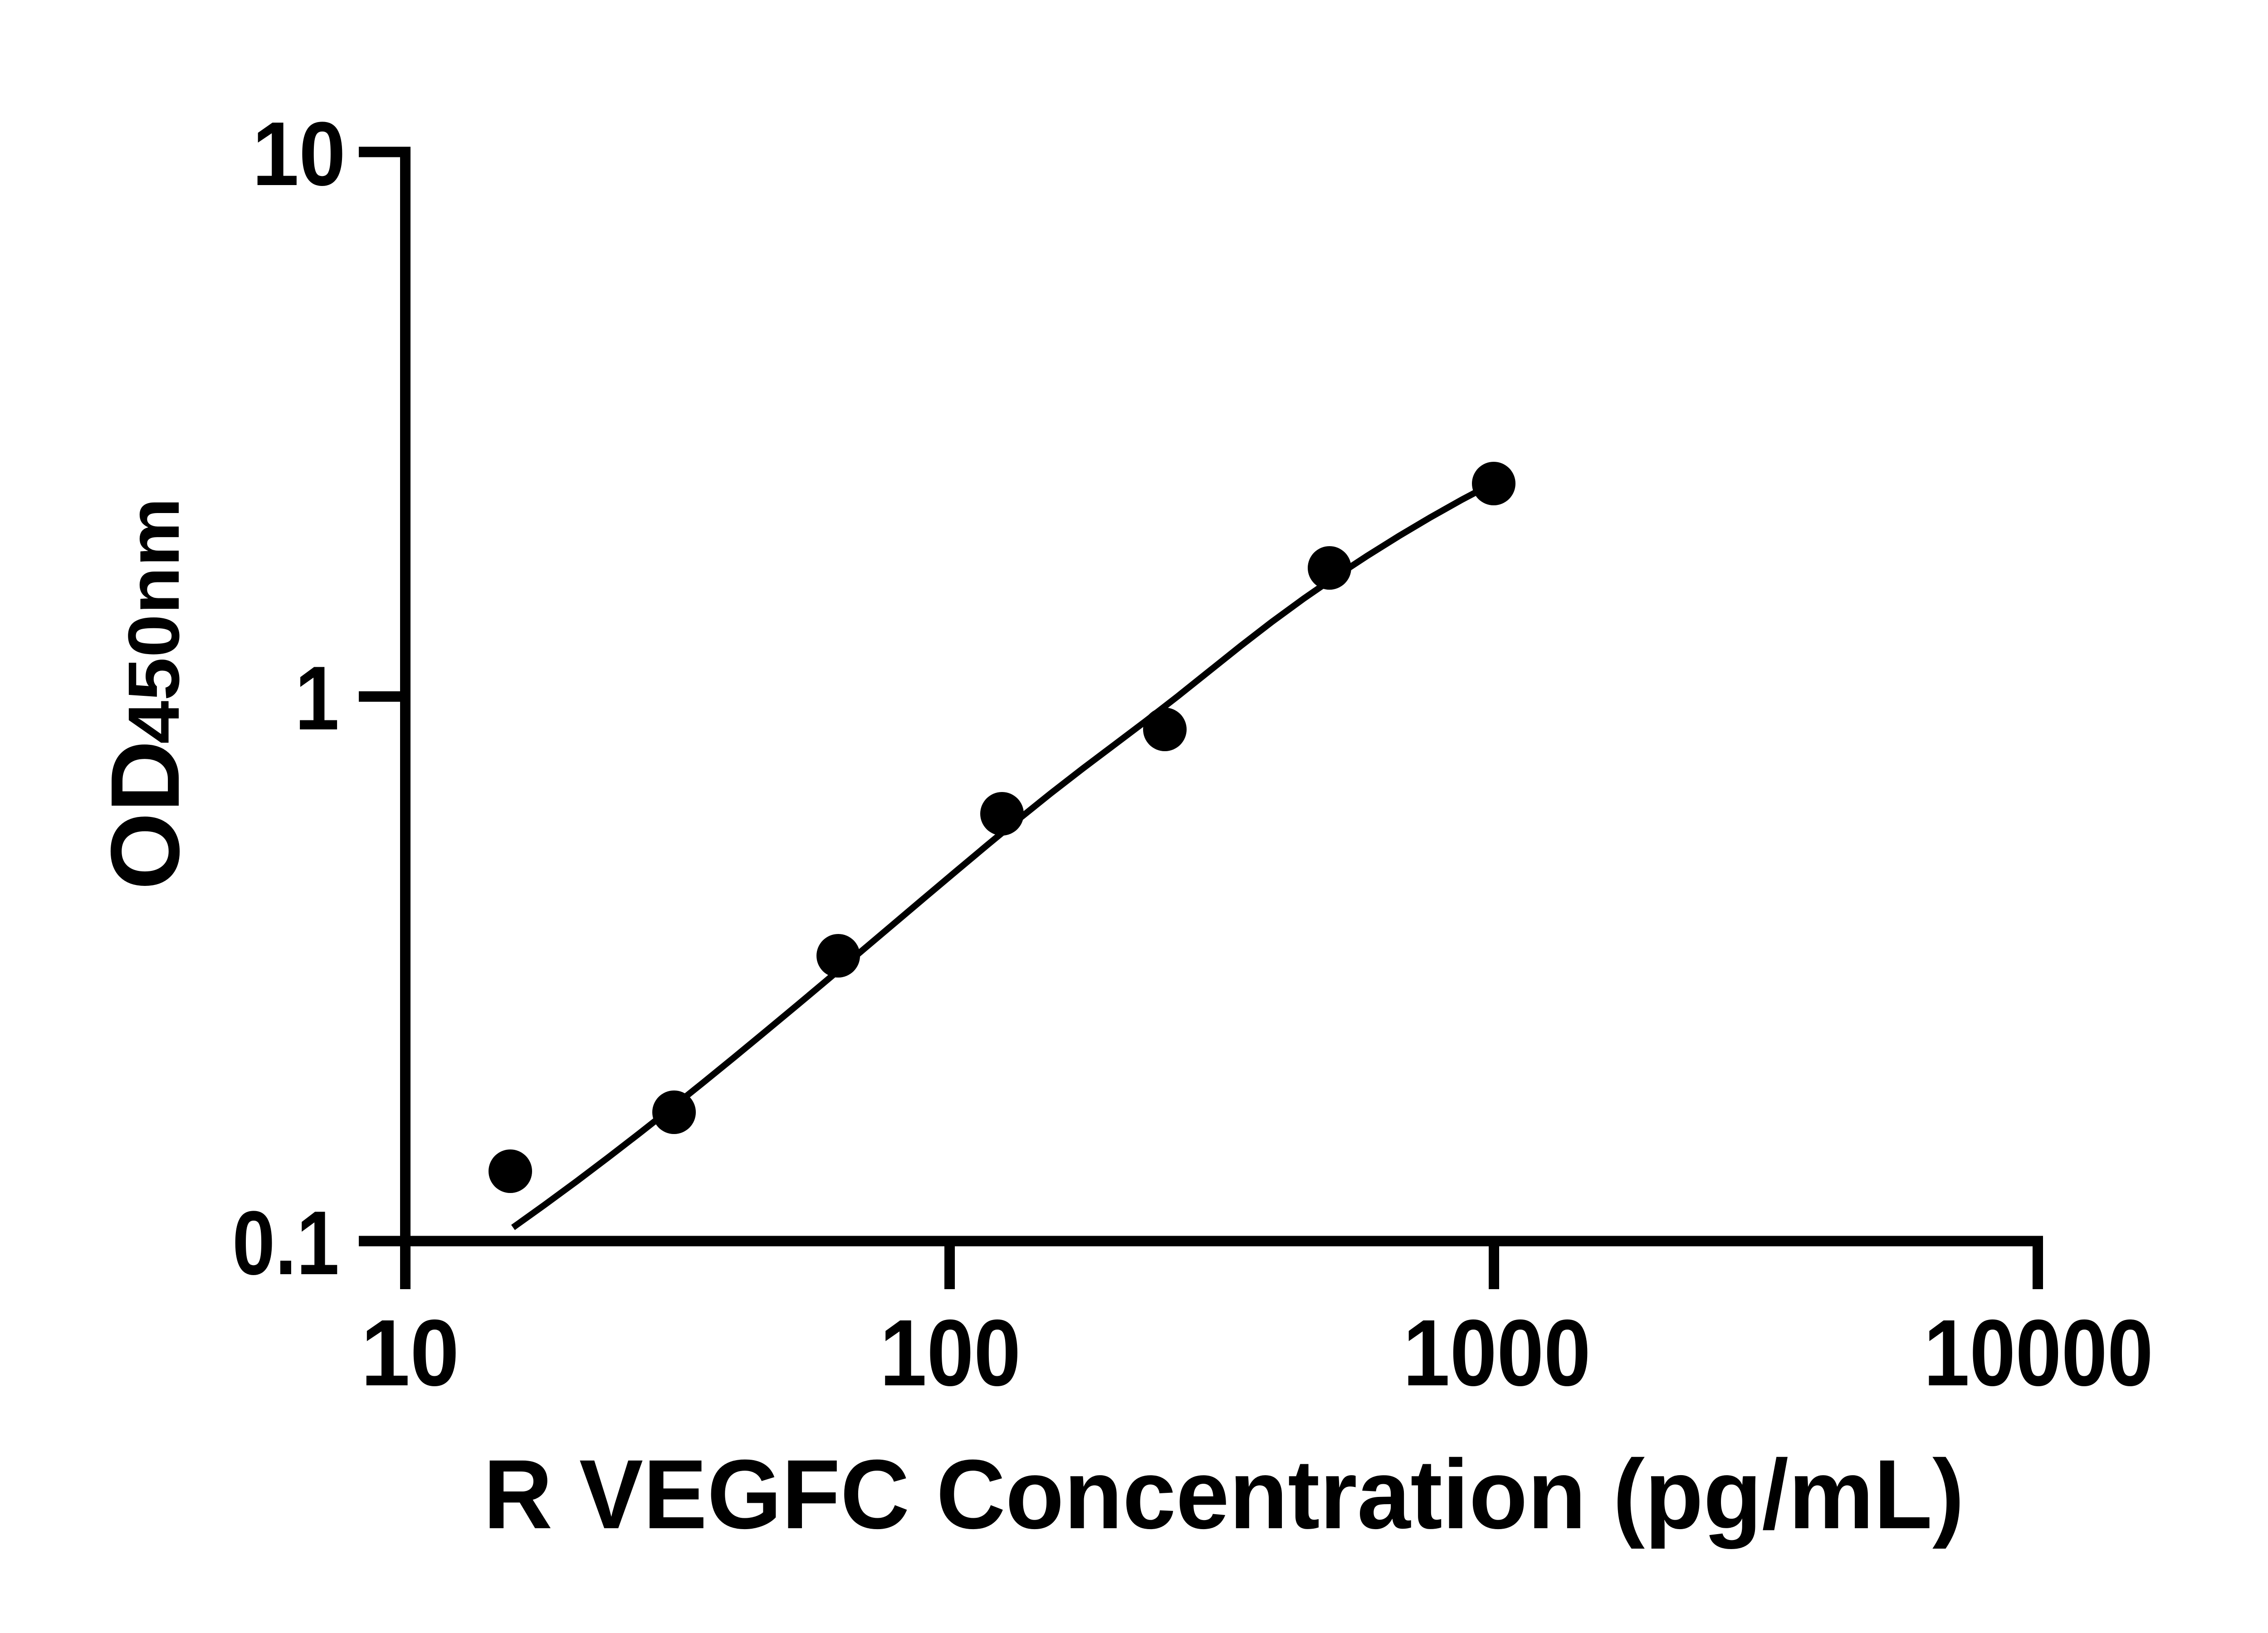 Image resolution: width=2268 pixels, height=1633 pixels. Describe the element at coordinates (154, 621) in the screenshot. I see `svg-text: 450nm` at that location.